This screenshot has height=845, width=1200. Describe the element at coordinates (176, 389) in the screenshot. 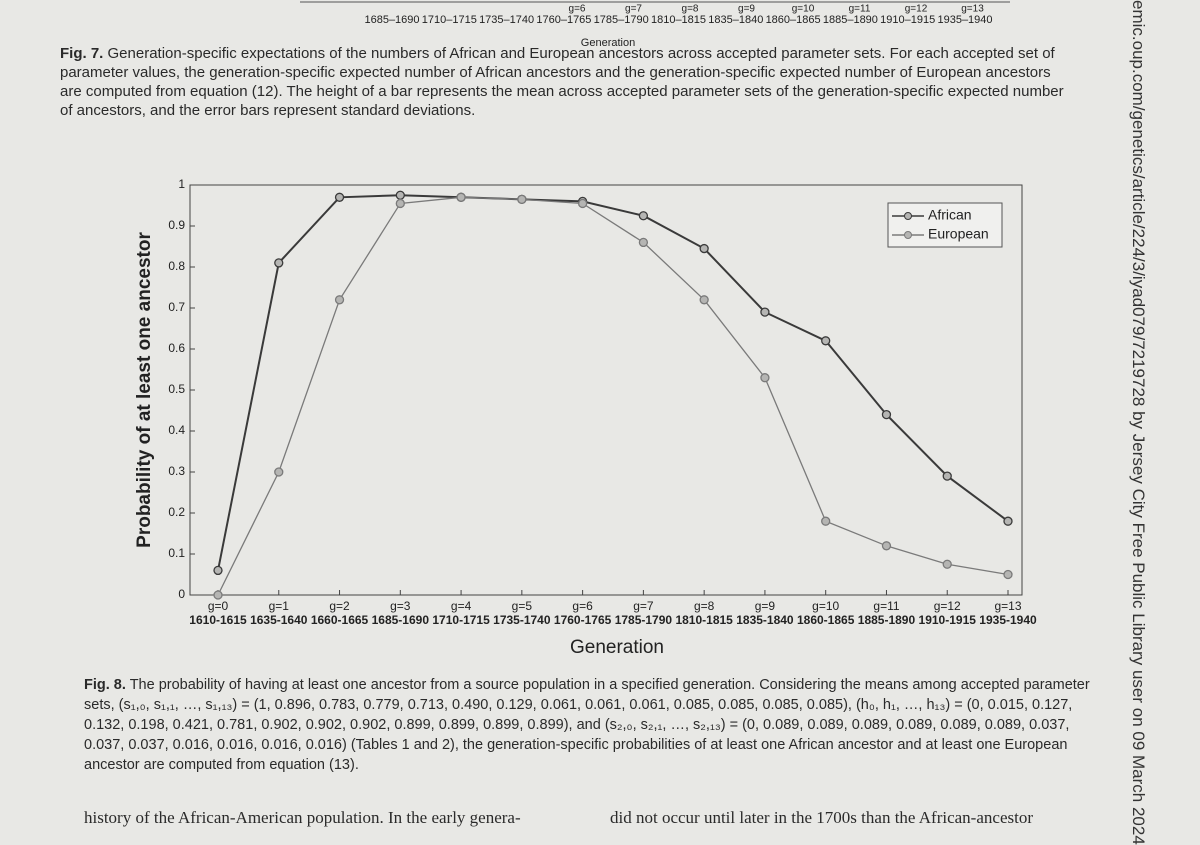

I see `y-tick-label: 0.5` at that location.